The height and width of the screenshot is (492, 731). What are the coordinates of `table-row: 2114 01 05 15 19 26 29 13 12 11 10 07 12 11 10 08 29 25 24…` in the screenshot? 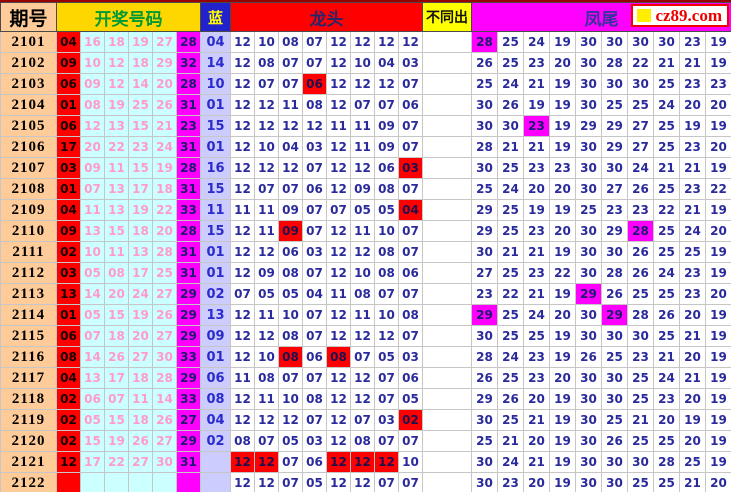 It's located at (365, 315).